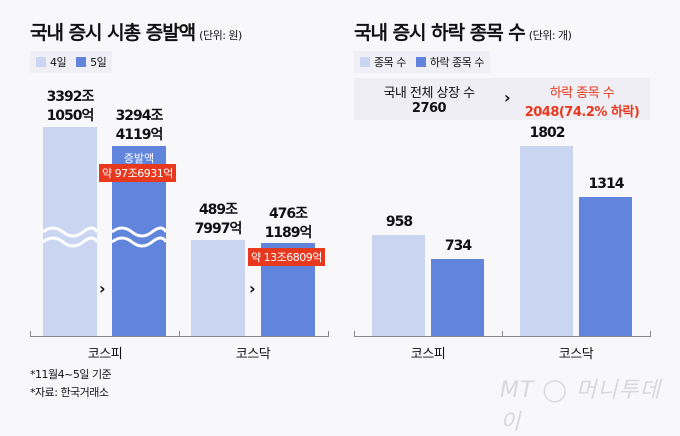  Describe the element at coordinates (550, 35) in the screenshot. I see `unit-label: (단위: 개)` at that location.